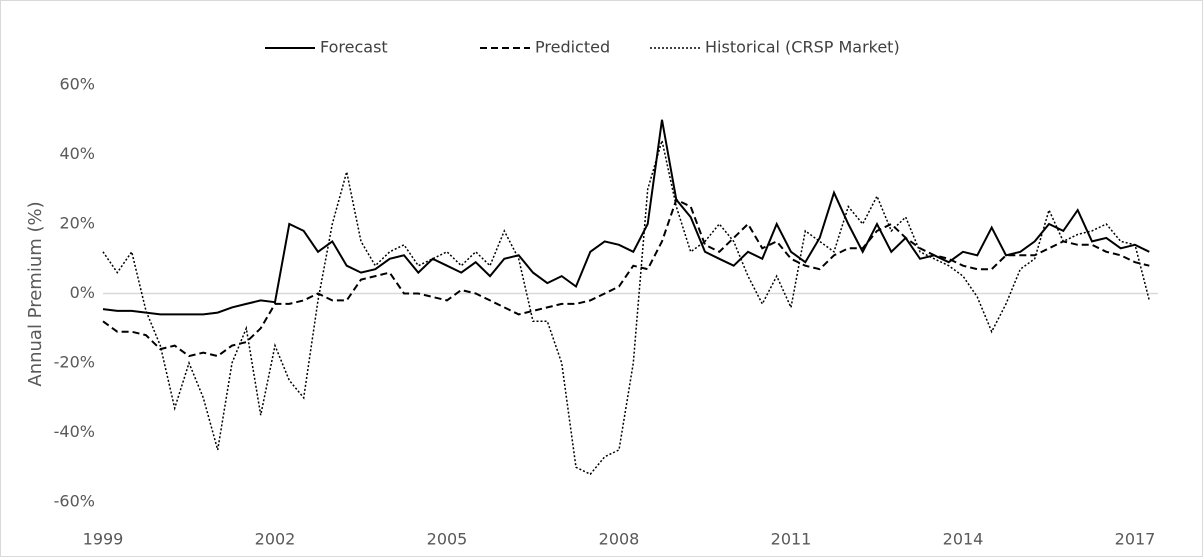 This screenshot has width=1203, height=557. I want to click on y-tick-label: -60%, so click(74, 501).